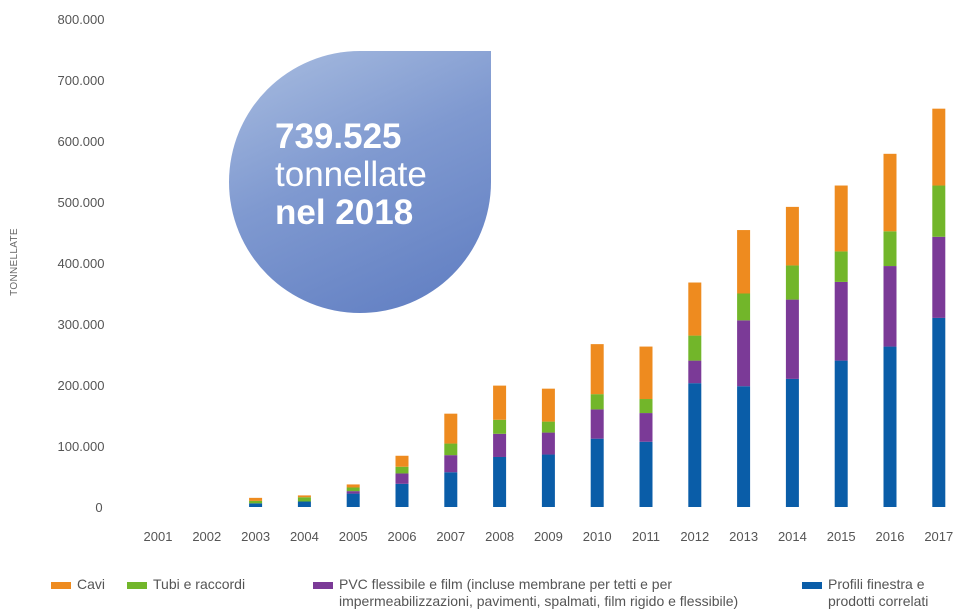  What do you see at coordinates (199, 584) in the screenshot?
I see `legend-label-tubi: Tubi e raccordi` at bounding box center [199, 584].